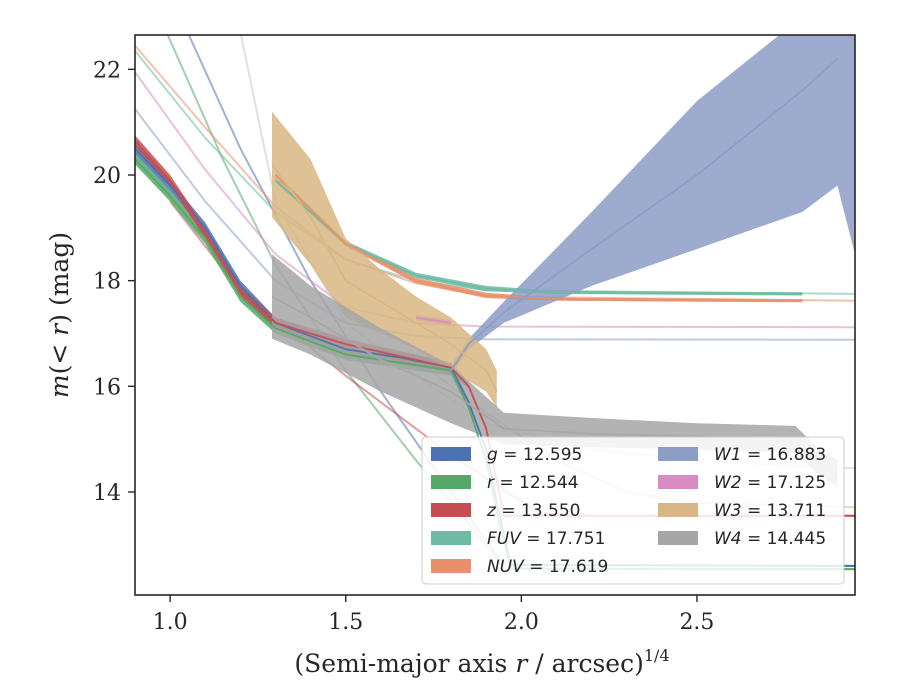 The width and height of the screenshot is (900, 700). What do you see at coordinates (433, 615) in the screenshot?
I see `x-axis-ticks: 1.0 1.5 2.0 2.5` at bounding box center [433, 615].